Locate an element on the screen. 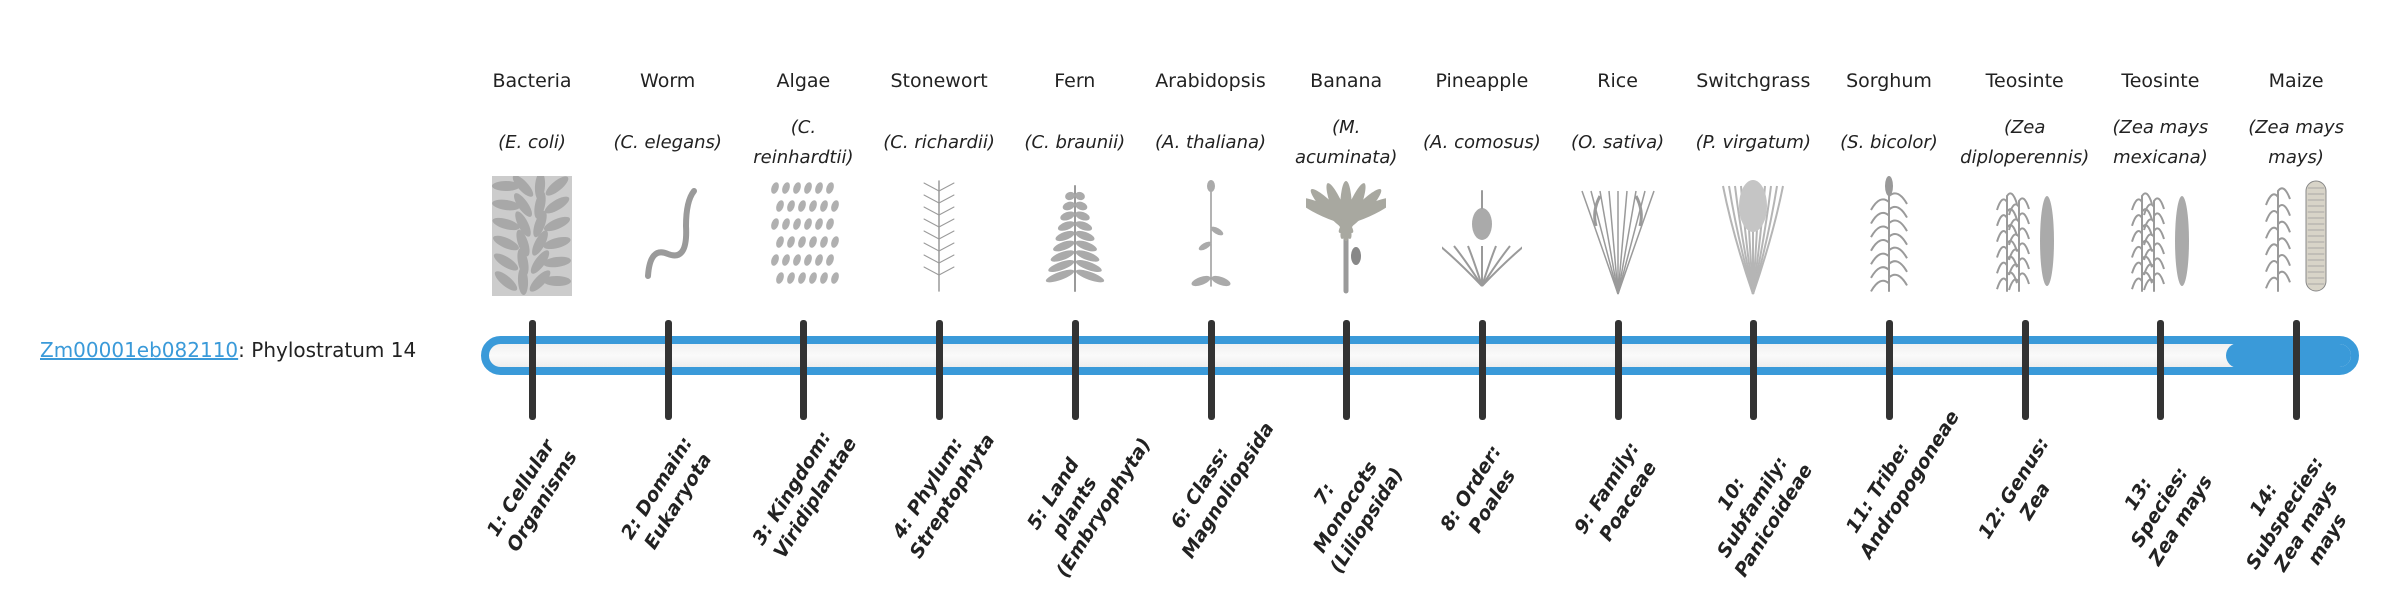  organism-scientific-name: (C. elegans) is located at coordinates (668, 143).